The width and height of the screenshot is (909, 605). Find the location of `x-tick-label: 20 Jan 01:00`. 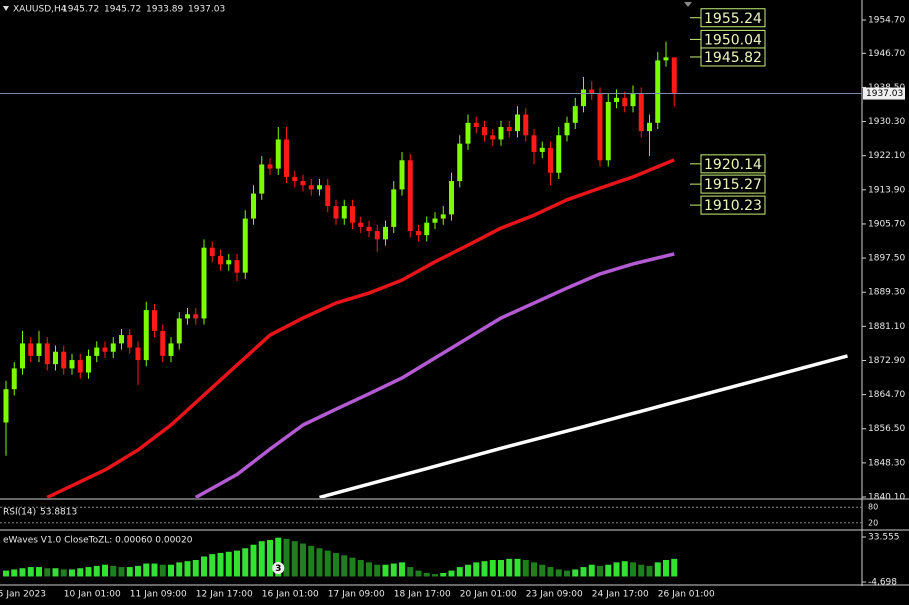

x-tick-label: 20 Jan 01:00 is located at coordinates (488, 595).